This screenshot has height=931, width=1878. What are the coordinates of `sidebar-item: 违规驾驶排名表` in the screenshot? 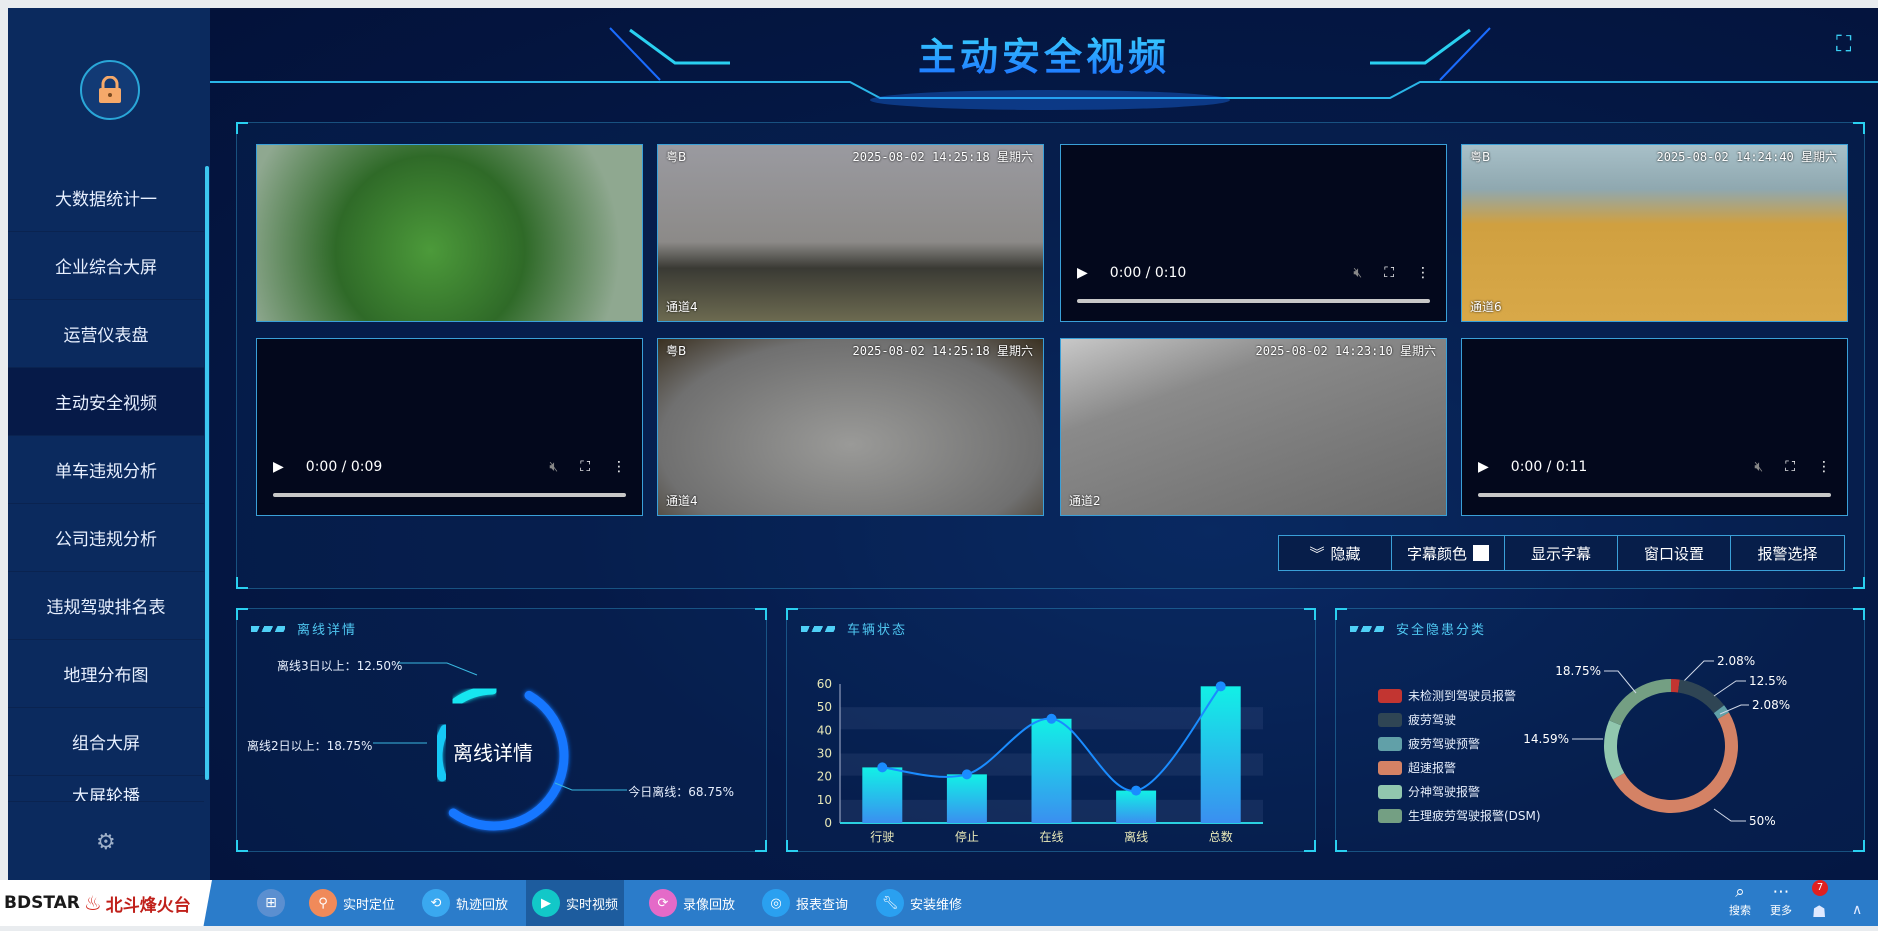 It's located at (106, 606).